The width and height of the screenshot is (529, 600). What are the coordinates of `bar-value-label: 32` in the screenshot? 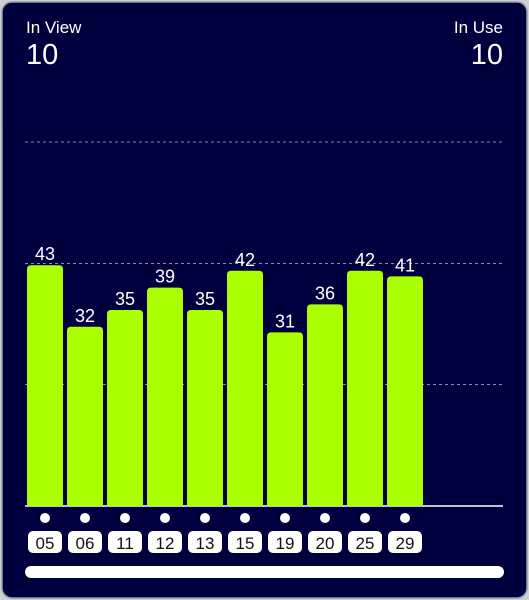 It's located at (85, 316).